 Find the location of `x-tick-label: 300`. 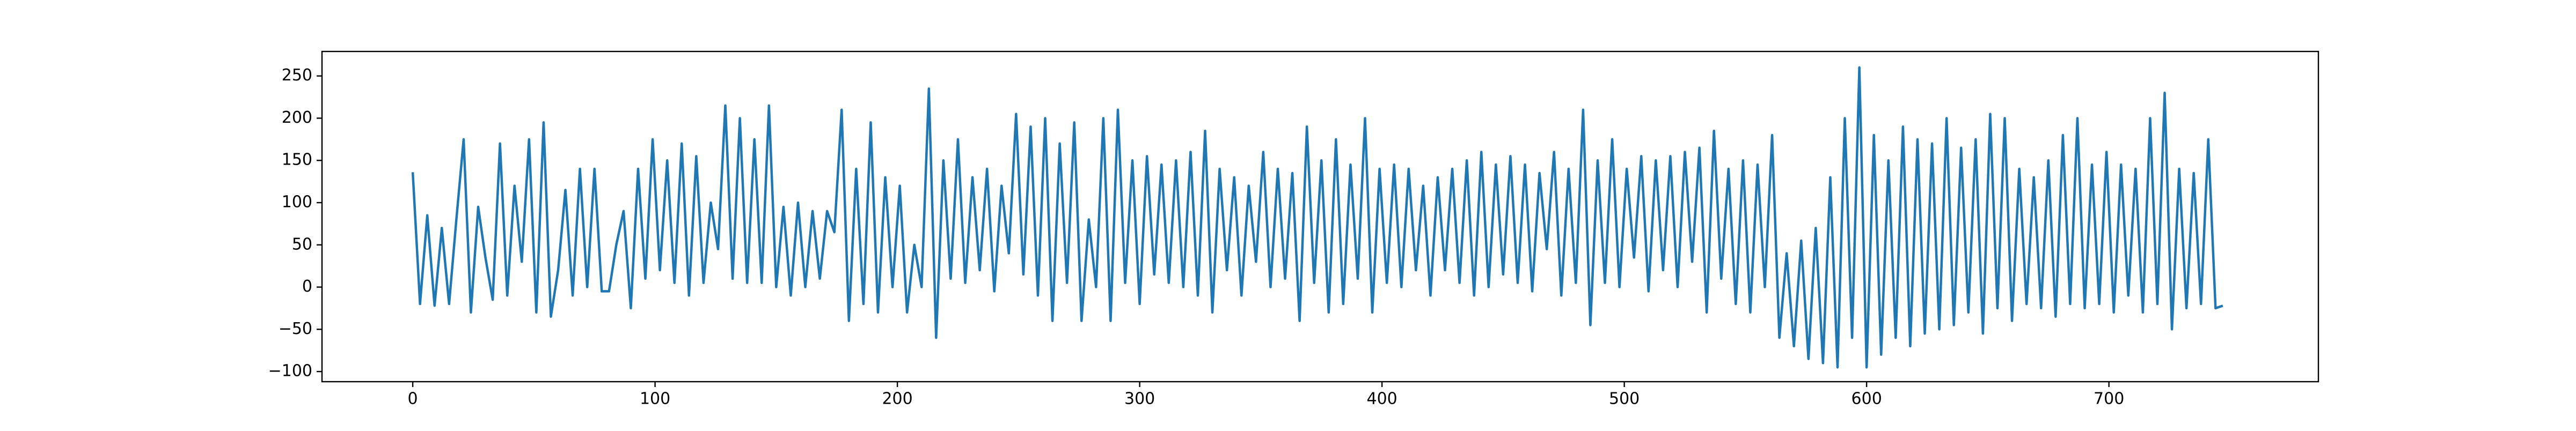

x-tick-label: 300 is located at coordinates (1139, 399).